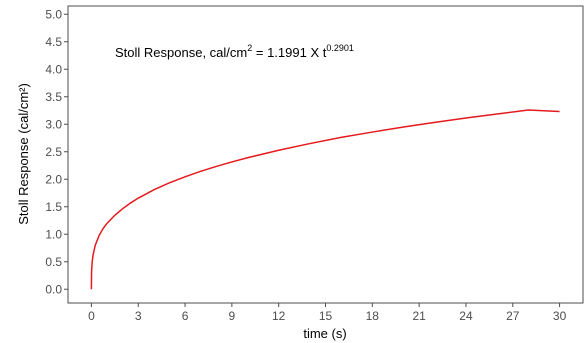  What do you see at coordinates (53, 124) in the screenshot?
I see `y-tick-label: 3.0` at bounding box center [53, 124].